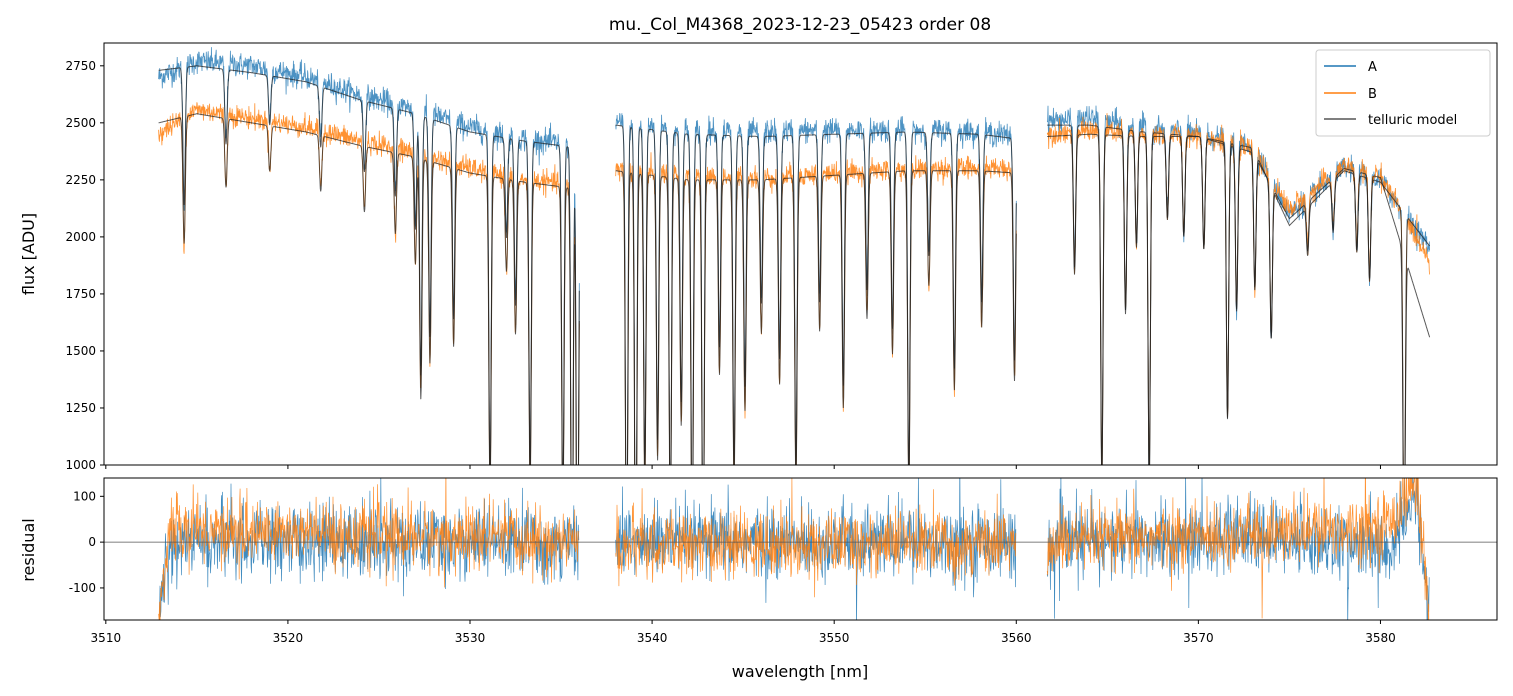 The height and width of the screenshot is (696, 1513). I want to click on flux-y-tick-label: 2250, so click(80, 180).